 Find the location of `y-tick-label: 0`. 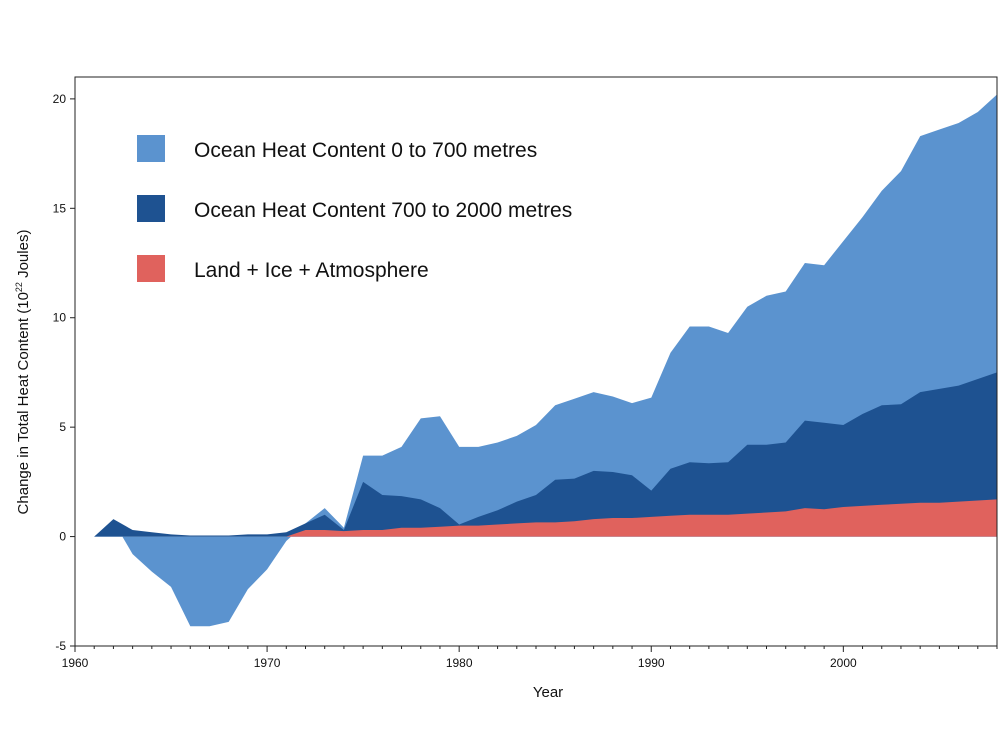

y-tick-label: 0 is located at coordinates (62, 537).